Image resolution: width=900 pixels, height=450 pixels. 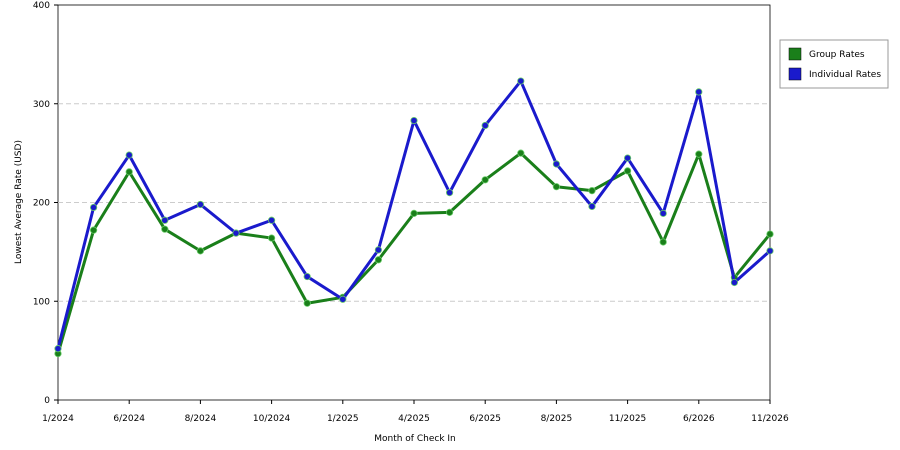 What do you see at coordinates (343, 419) in the screenshot?
I see `x-tick-label: 1/2025` at bounding box center [343, 419].